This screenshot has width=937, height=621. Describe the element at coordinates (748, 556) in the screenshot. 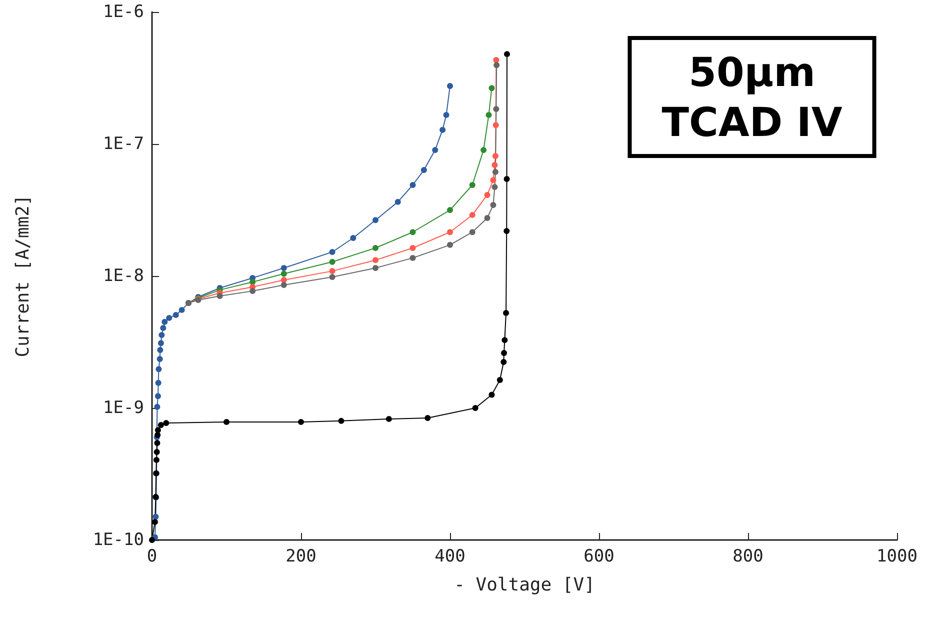

I see `x-tick-label: 800` at that location.